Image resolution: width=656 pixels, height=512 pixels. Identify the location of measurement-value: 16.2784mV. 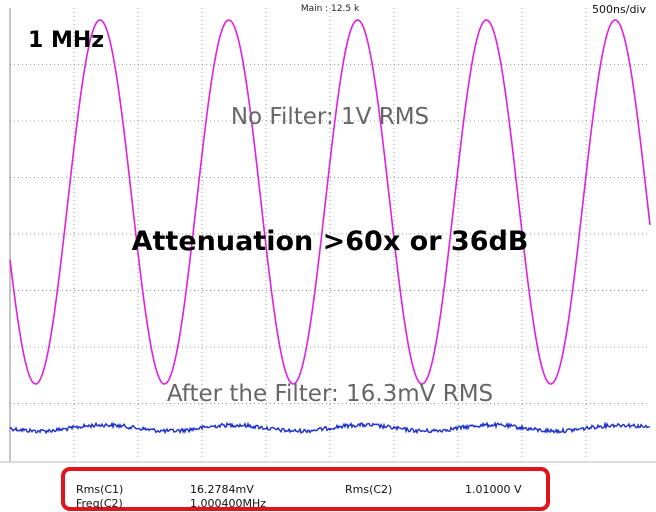
(222, 489).